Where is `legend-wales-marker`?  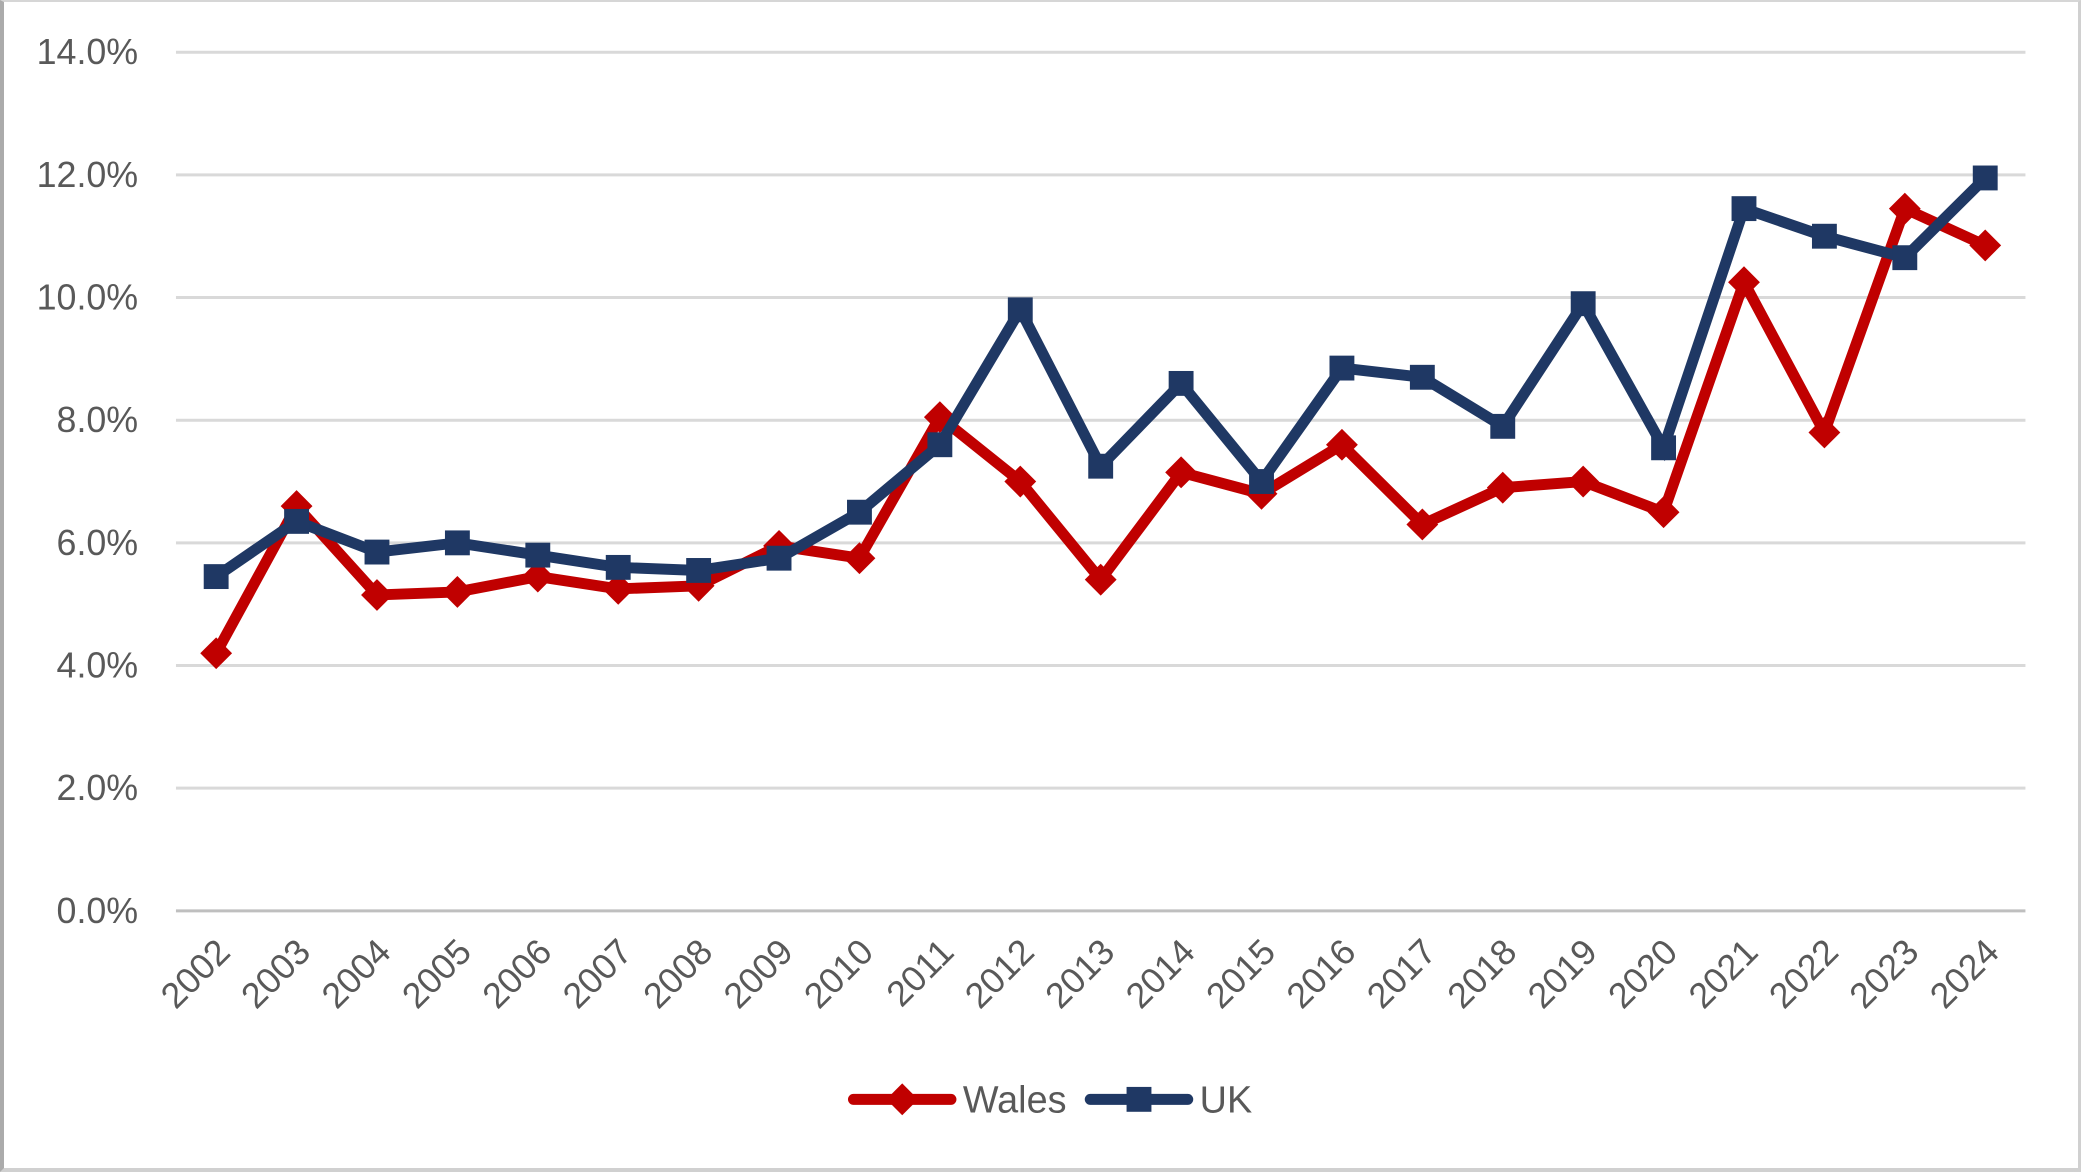 legend-wales-marker is located at coordinates (902, 1099).